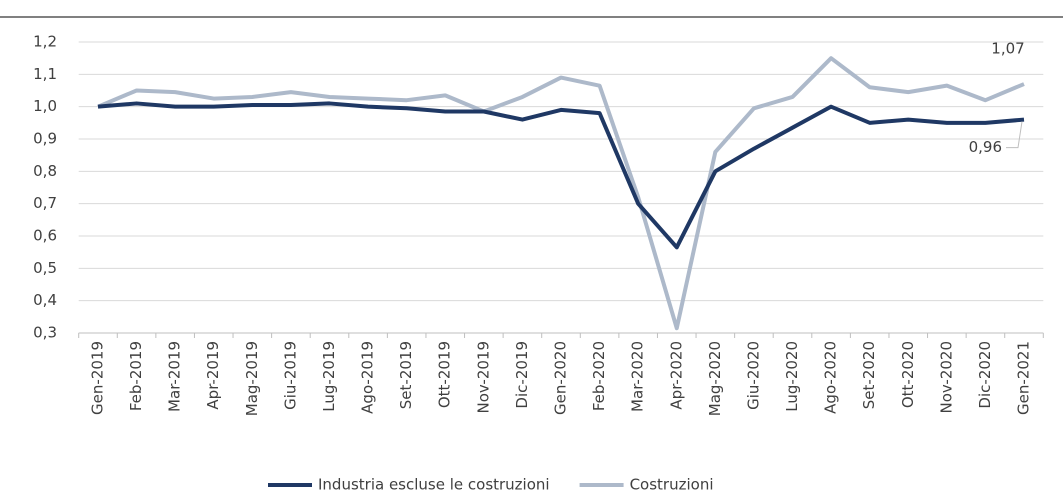 The image size is (1063, 496). Describe the element at coordinates (45, 171) in the screenshot. I see `y-tick-label: 0,8` at that location.